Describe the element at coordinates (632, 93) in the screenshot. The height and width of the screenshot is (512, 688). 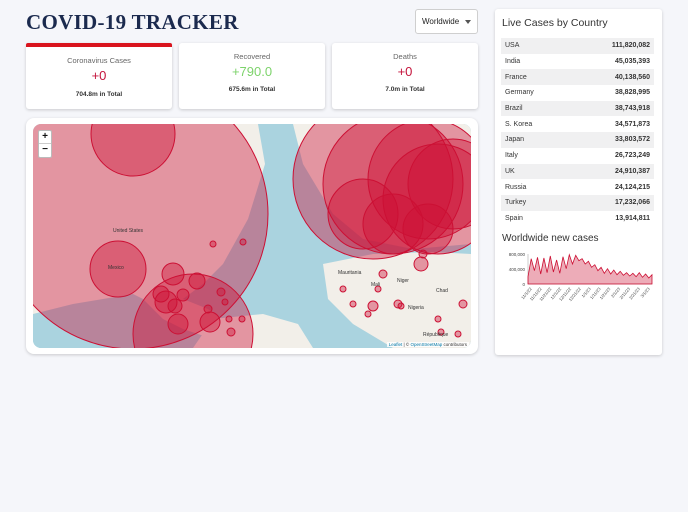
I see `country-cases: 38,828,995` at that location.